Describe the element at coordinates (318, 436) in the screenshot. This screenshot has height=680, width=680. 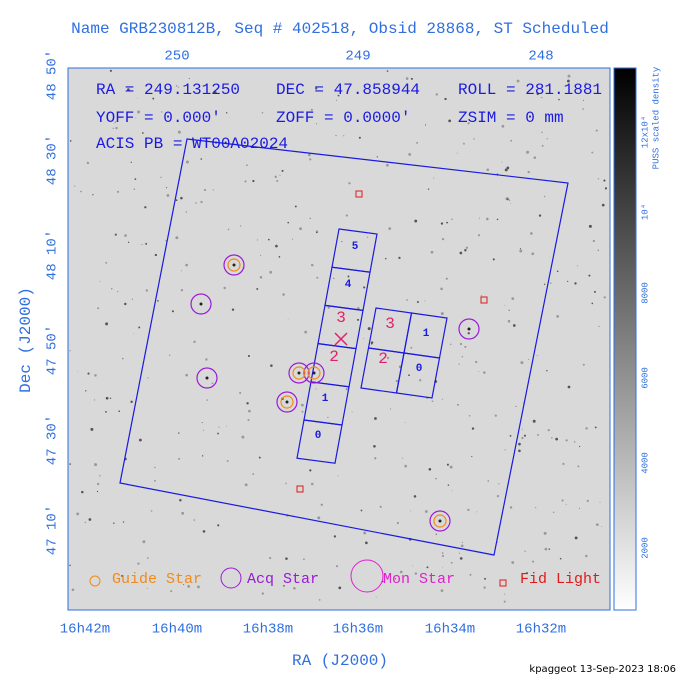
I see `chip-label: 0` at that location.